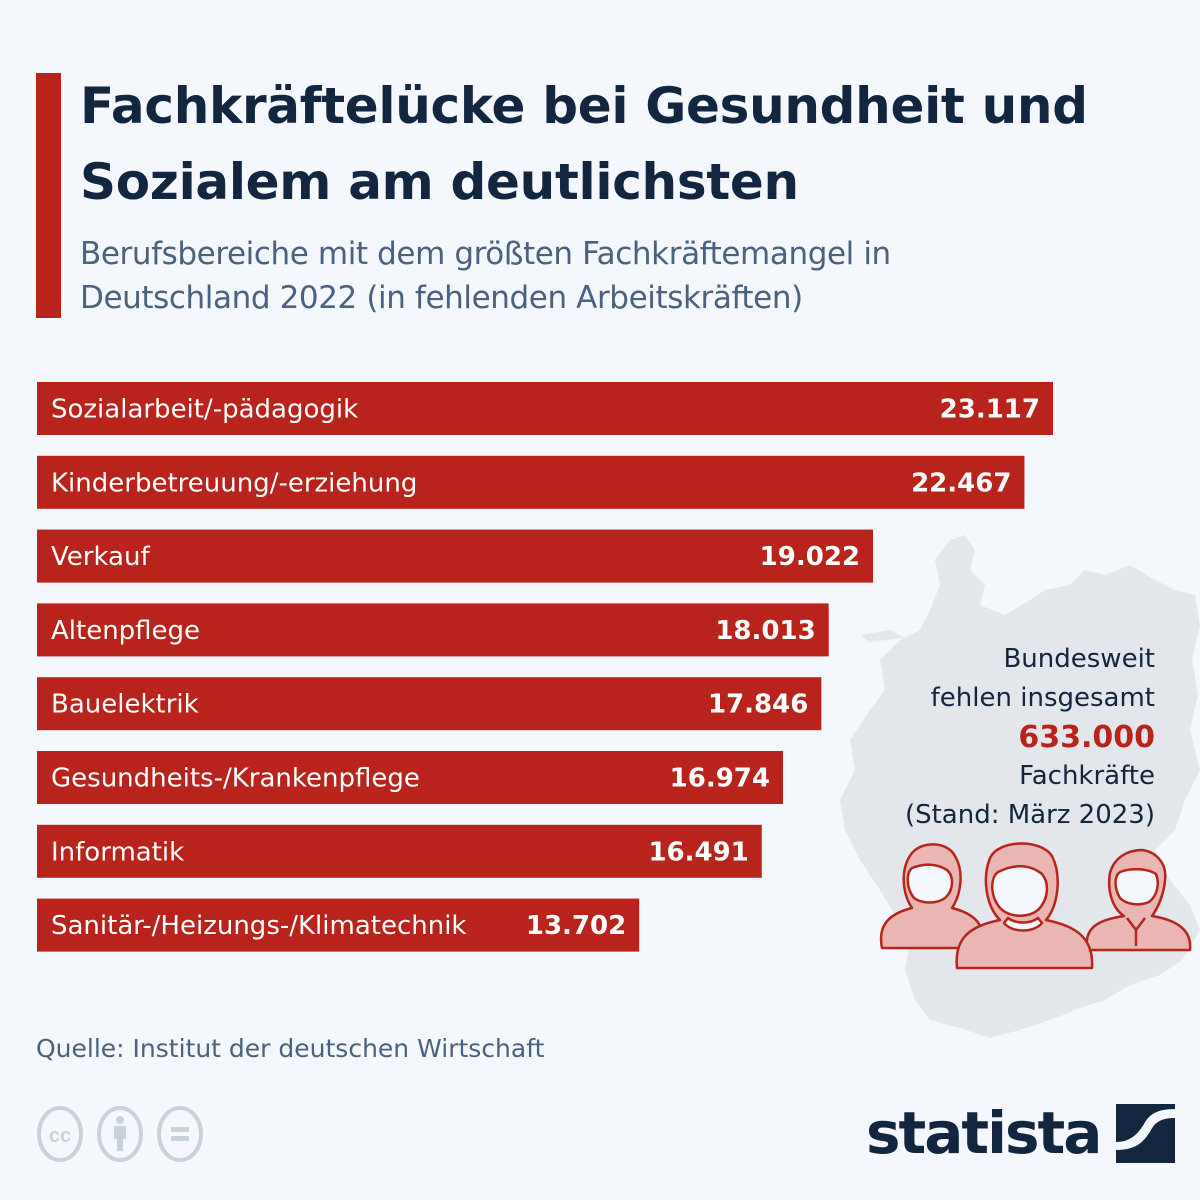  Describe the element at coordinates (125, 631) in the screenshot. I see `bar-category-label: Altenpflege` at that location.